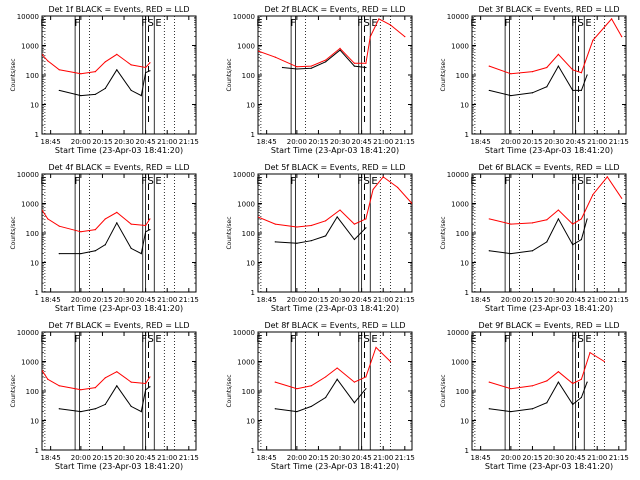  I want to click on x-tick-label: 20:00, so click(81, 458).